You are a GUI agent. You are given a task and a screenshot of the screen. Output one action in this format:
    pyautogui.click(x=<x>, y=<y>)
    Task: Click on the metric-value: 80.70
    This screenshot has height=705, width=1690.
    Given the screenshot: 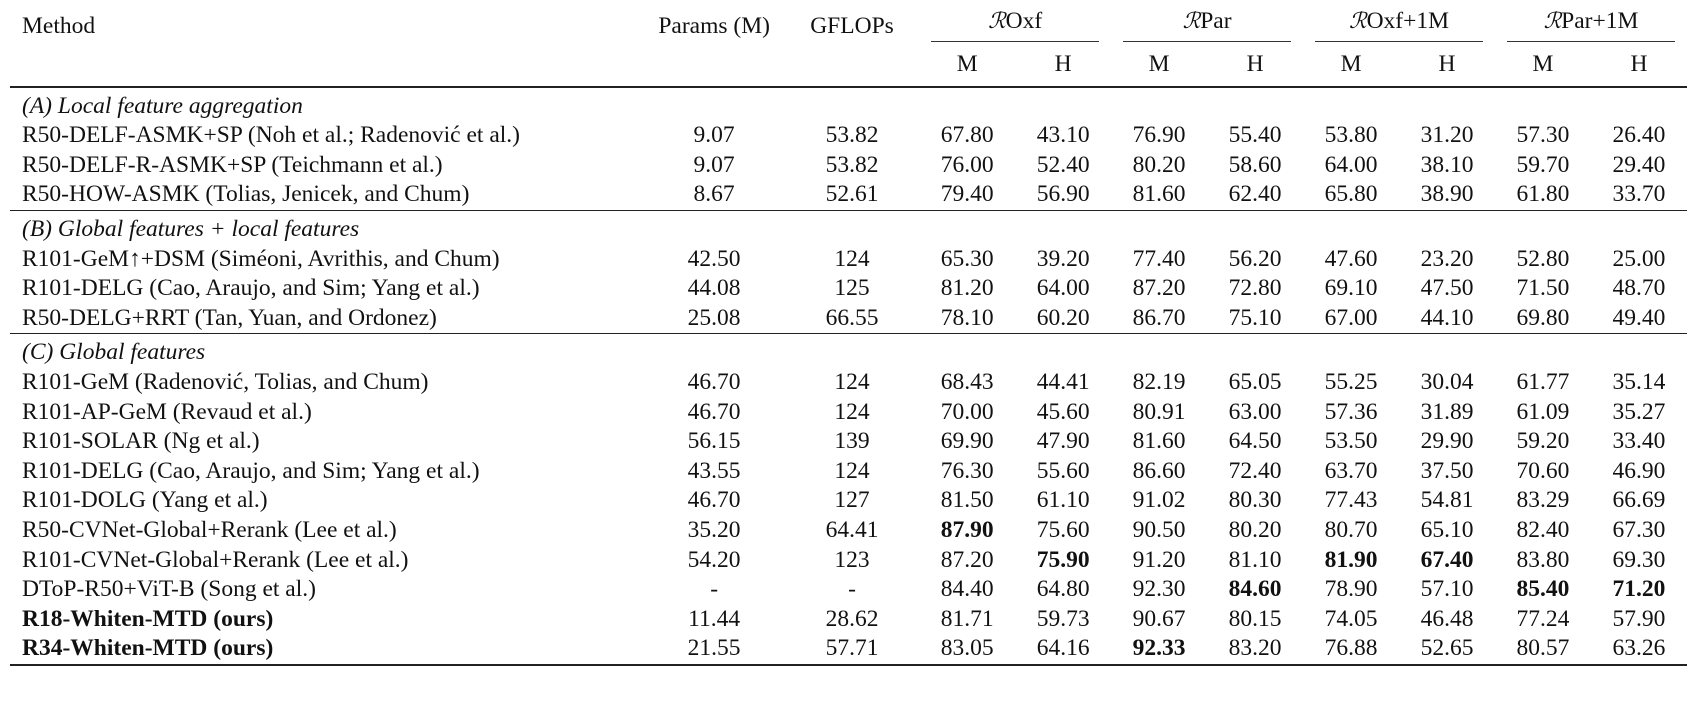 What is the action you would take?
    pyautogui.click(x=1351, y=529)
    